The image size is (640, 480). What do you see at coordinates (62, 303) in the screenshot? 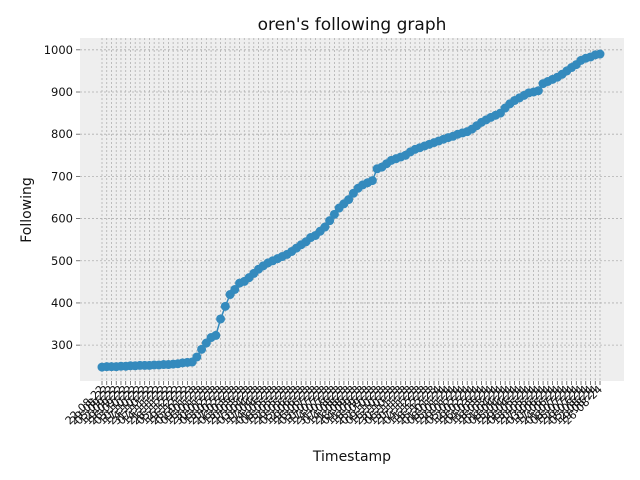
I see `y-tick-label: 400` at bounding box center [62, 303].